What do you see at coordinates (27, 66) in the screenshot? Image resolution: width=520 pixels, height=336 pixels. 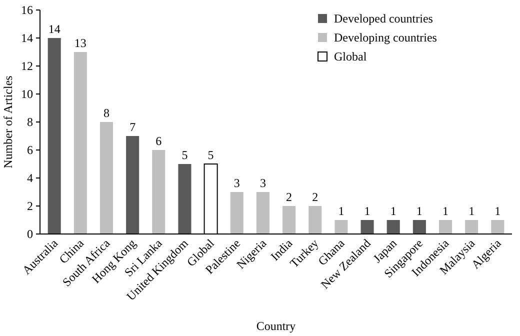 I see `y-tick-label: 12` at bounding box center [27, 66].